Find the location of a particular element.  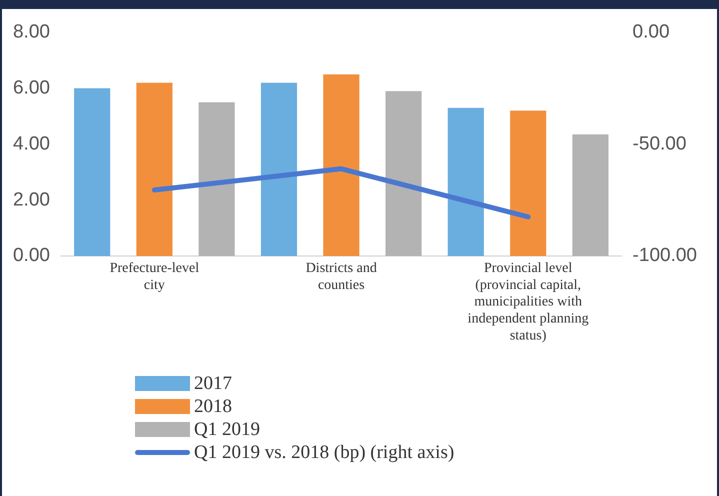

legend-label: Q1 2019 is located at coordinates (227, 429).